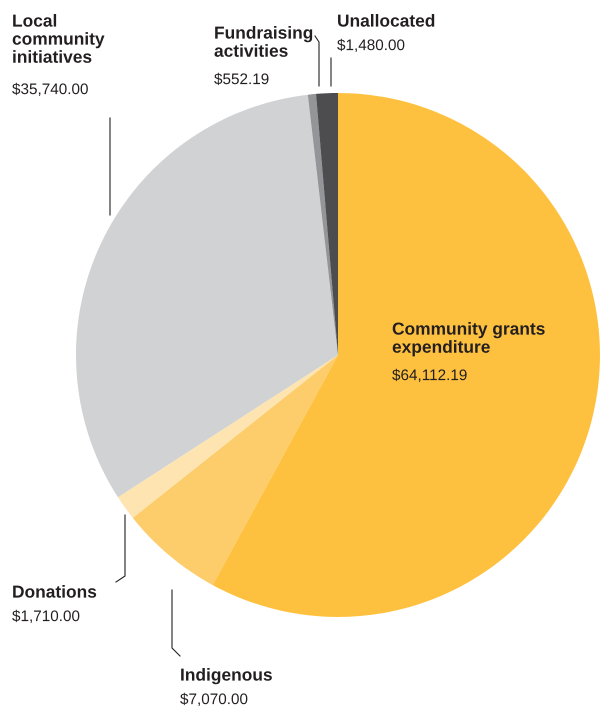 This screenshot has height=713, width=600. What do you see at coordinates (429, 375) in the screenshot?
I see `data-label: $64,112.19` at bounding box center [429, 375].